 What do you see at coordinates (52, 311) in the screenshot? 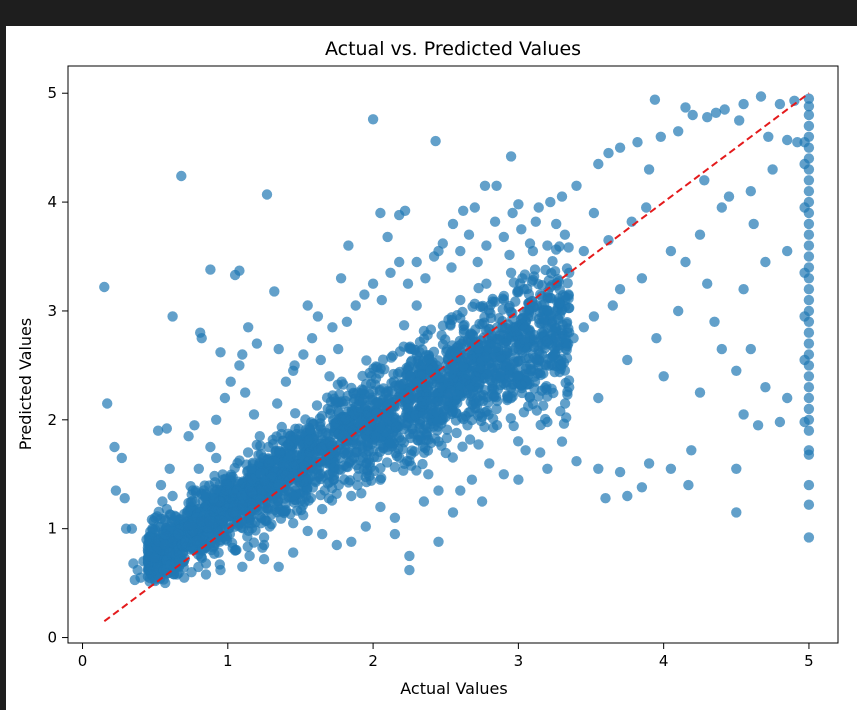
I see `y-tick-label: 3` at bounding box center [52, 311].